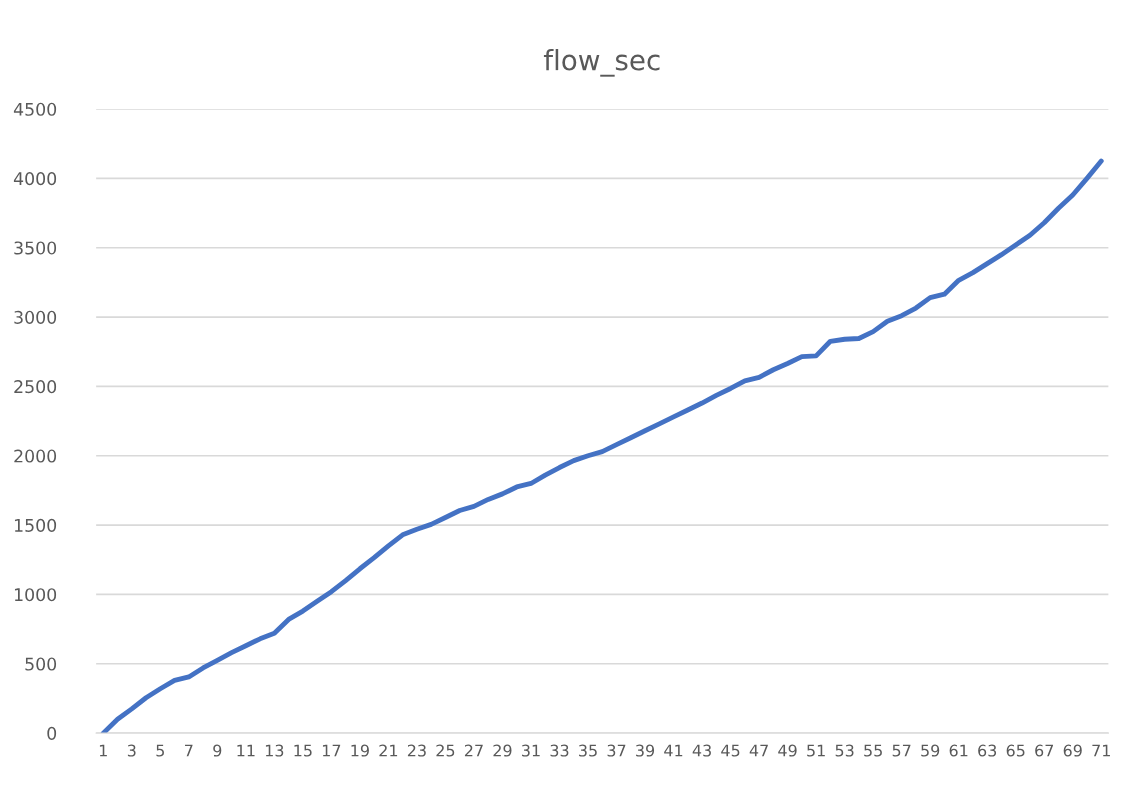 The image size is (1131, 790). Describe the element at coordinates (816, 750) in the screenshot. I see `x-tick-label: 51` at that location.